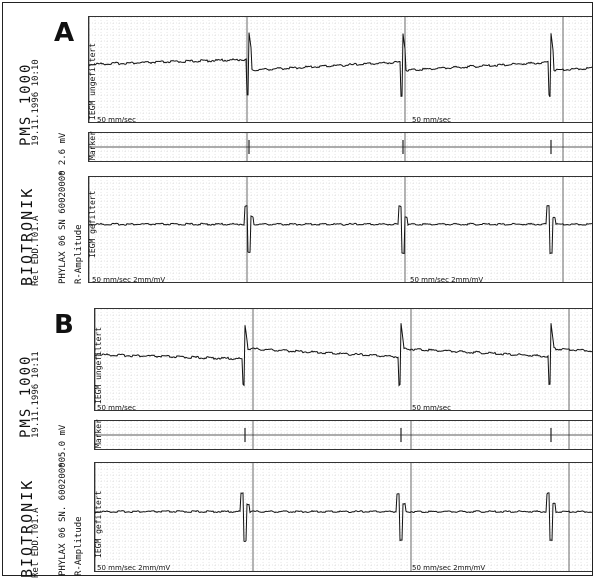  I want to click on scale-label: * 5.0 mV, so click(63, 446).